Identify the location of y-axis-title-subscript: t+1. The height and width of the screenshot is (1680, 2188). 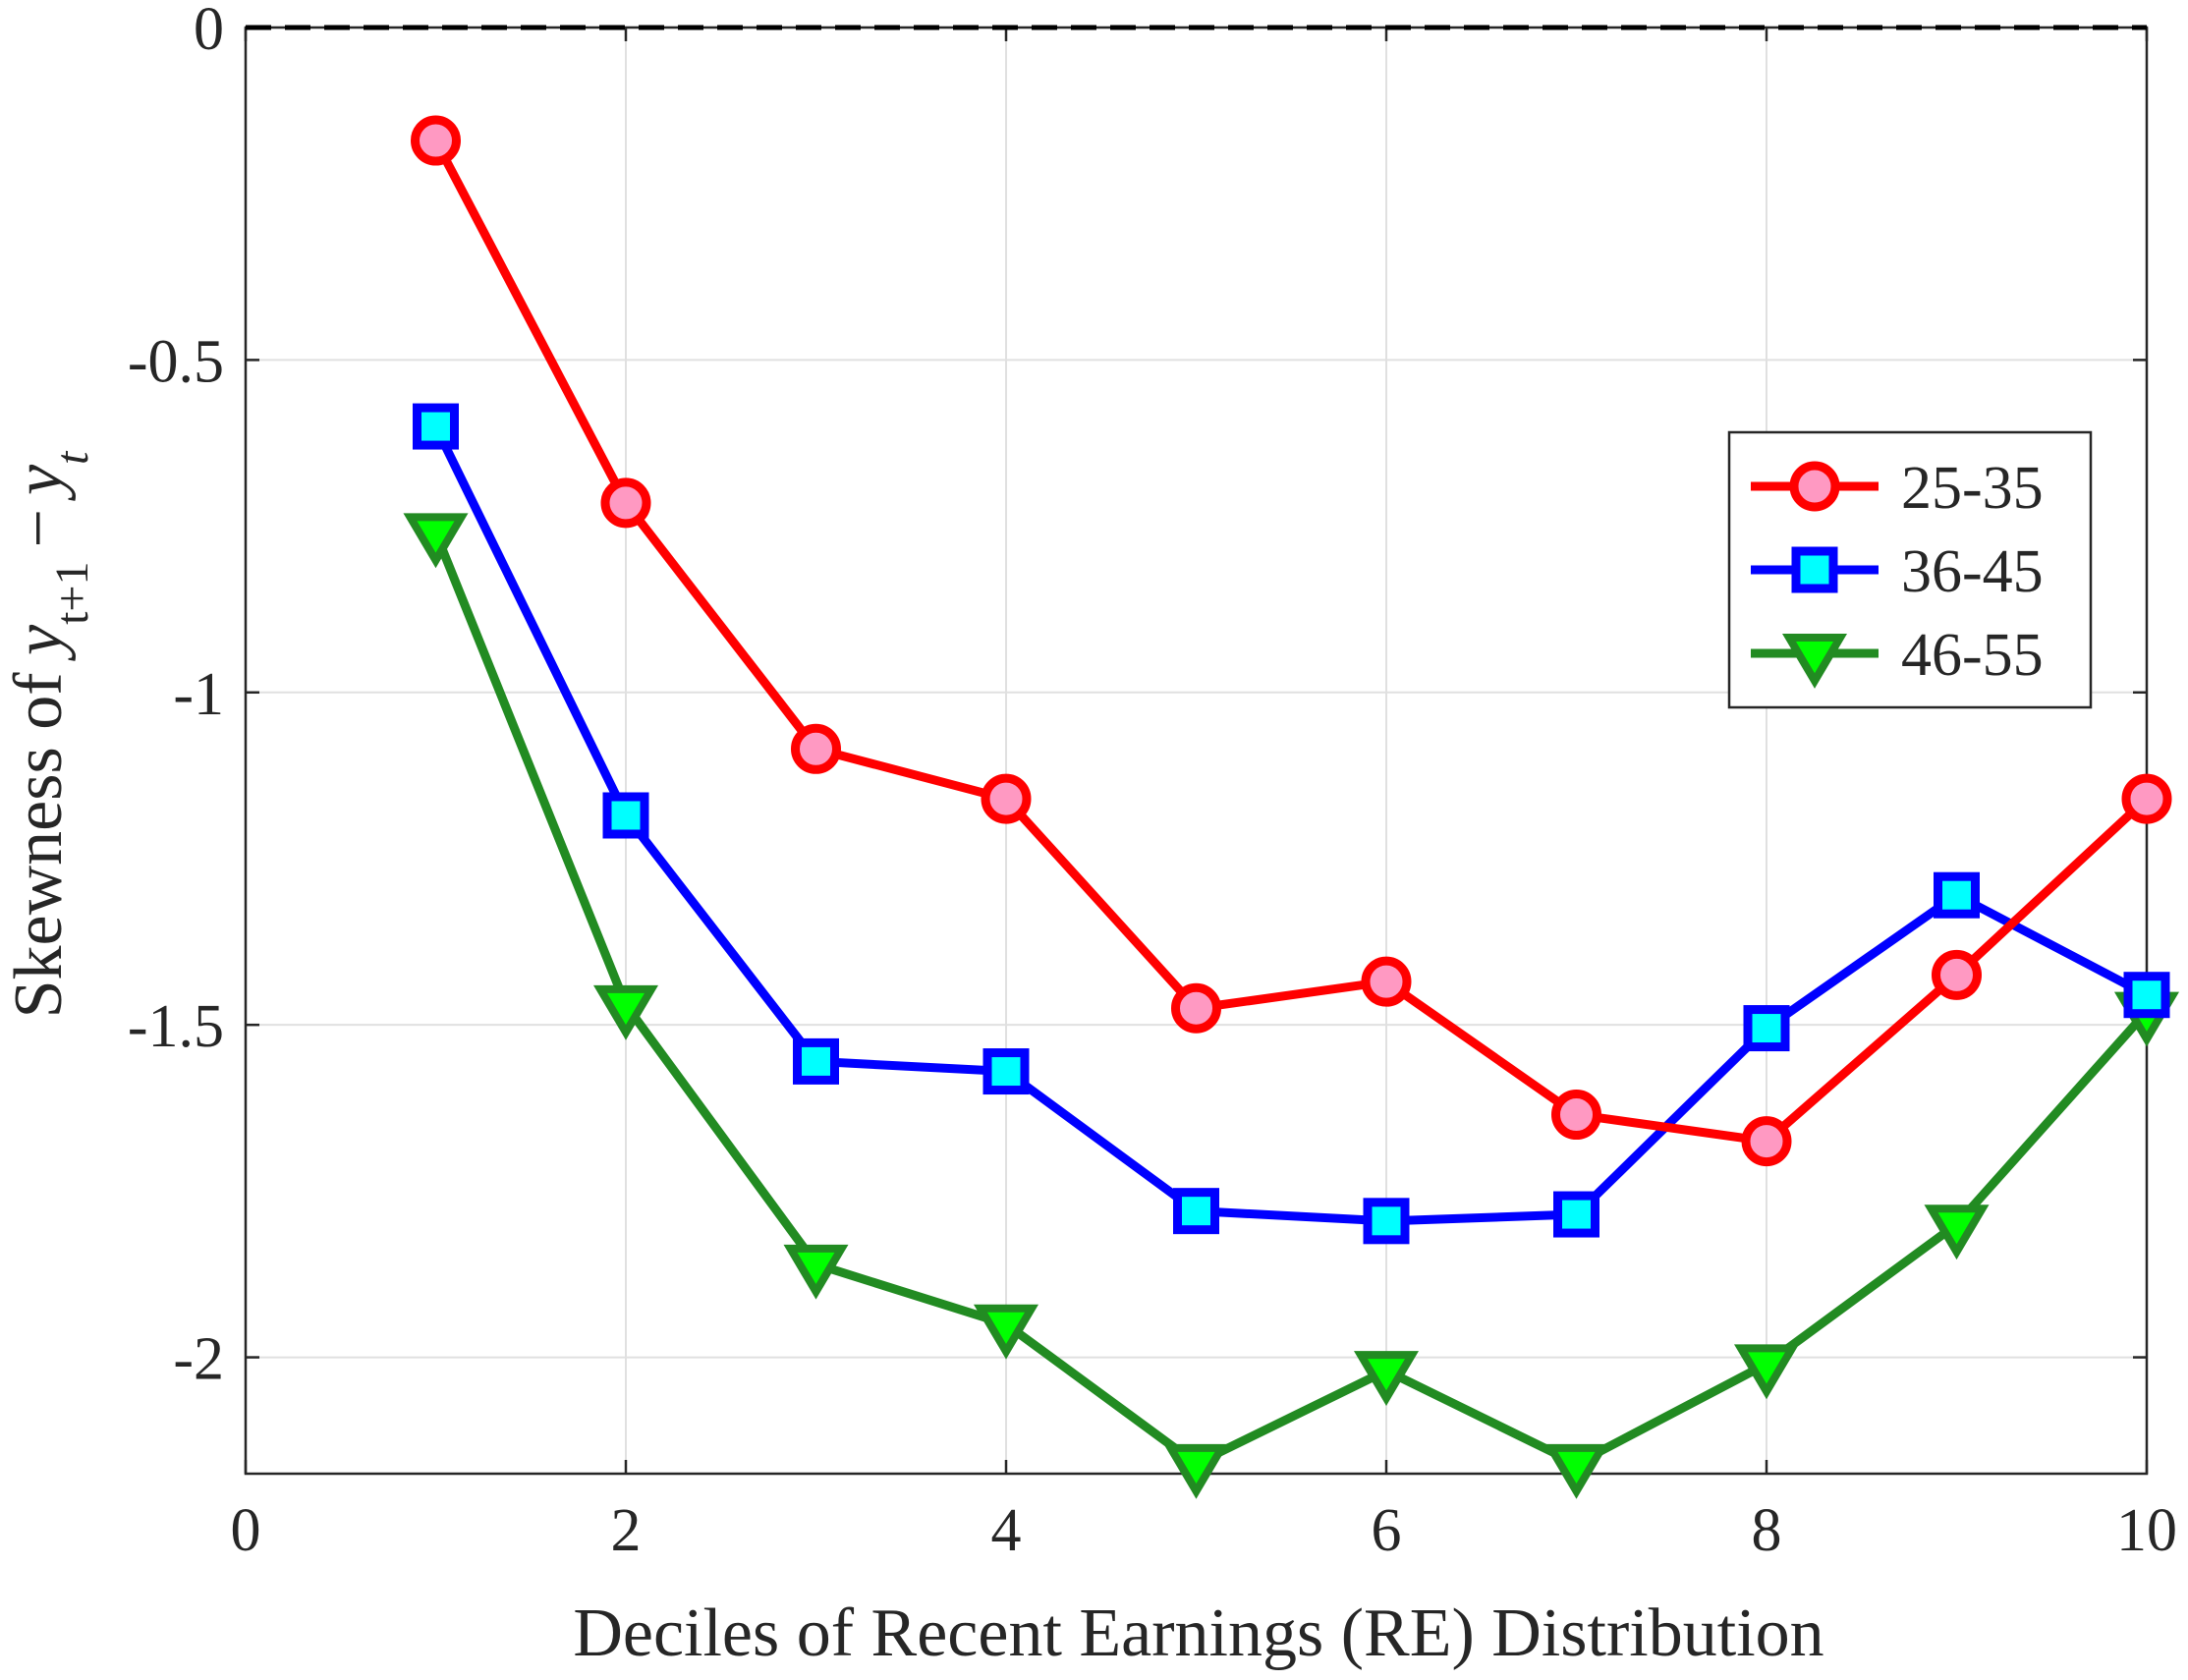
(72, 593).